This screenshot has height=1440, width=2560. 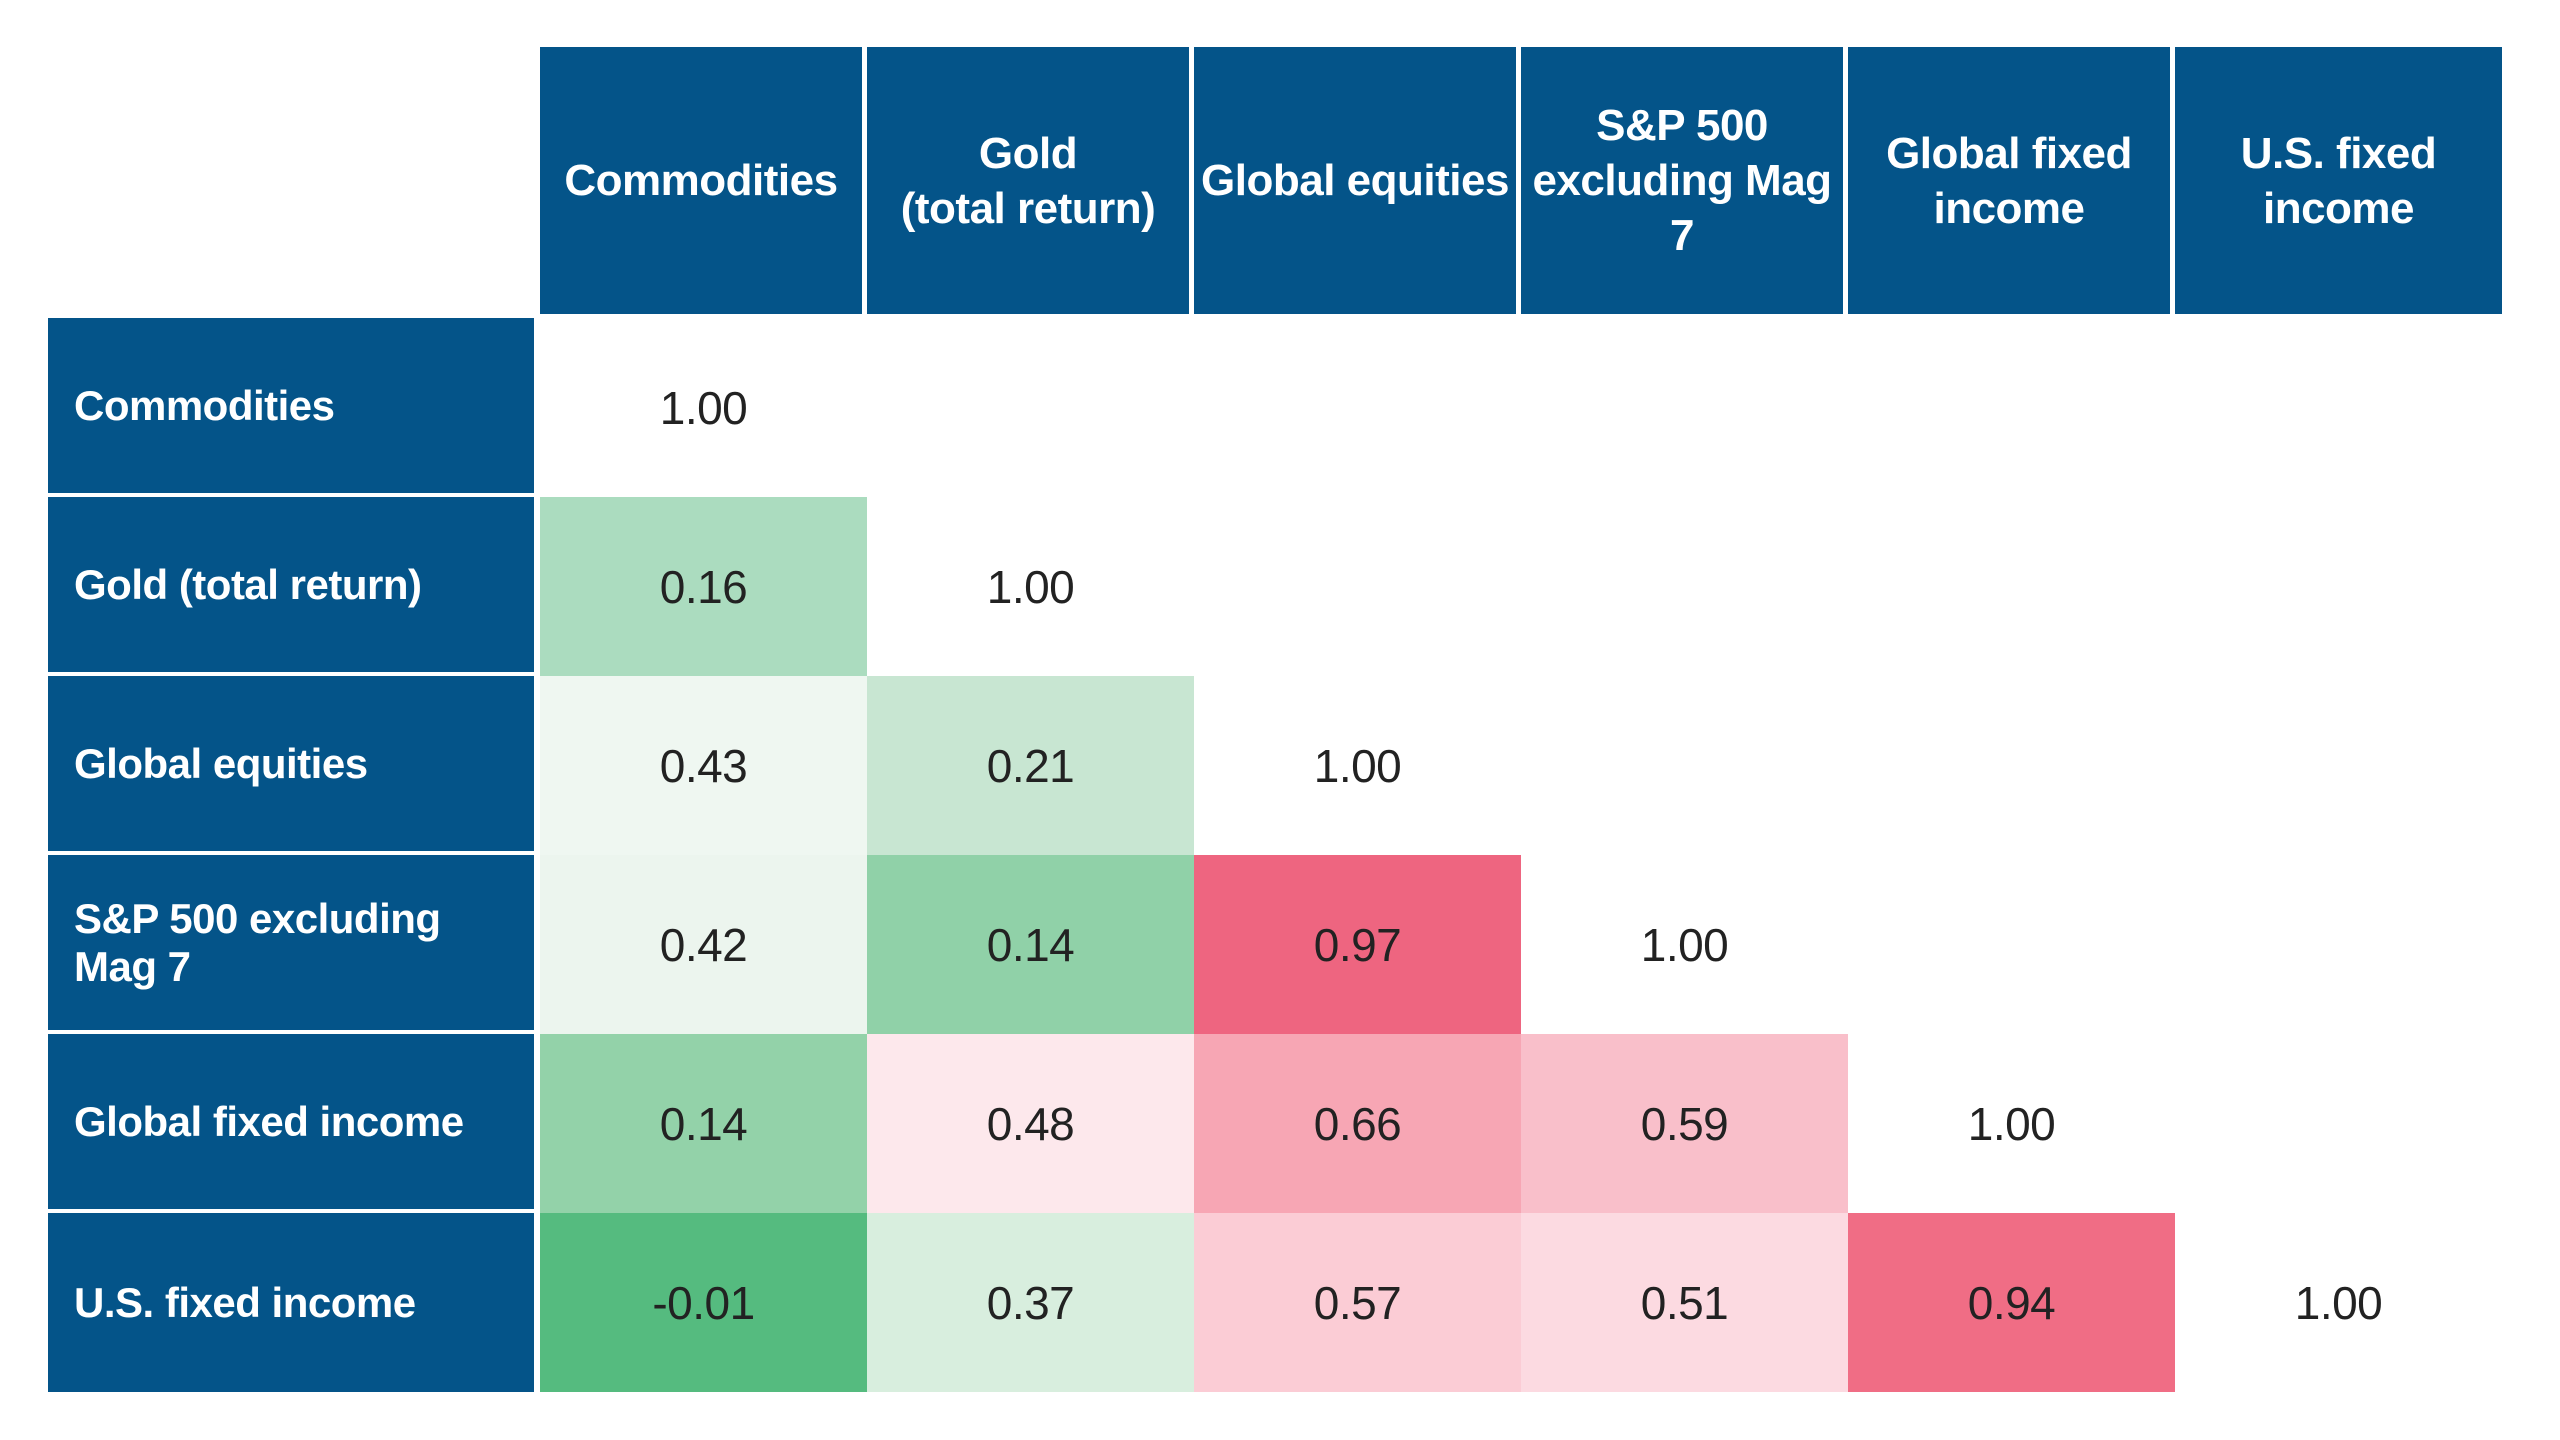 I want to click on column-header: U.S. fixed income, so click(x=2338, y=182).